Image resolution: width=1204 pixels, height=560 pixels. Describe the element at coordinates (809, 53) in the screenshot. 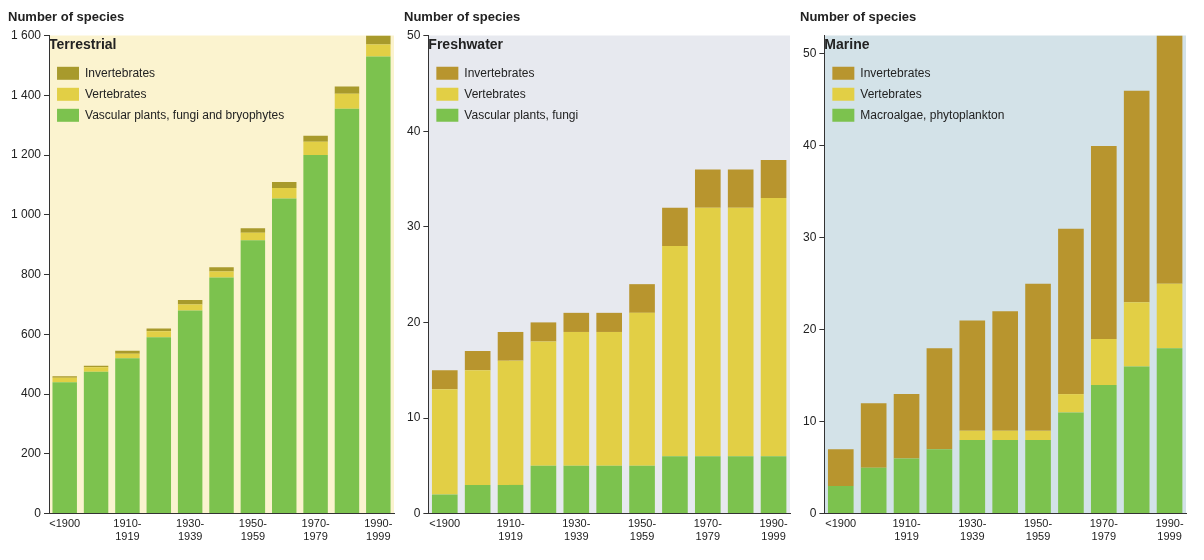

I see `y-tick-label: 50` at that location.